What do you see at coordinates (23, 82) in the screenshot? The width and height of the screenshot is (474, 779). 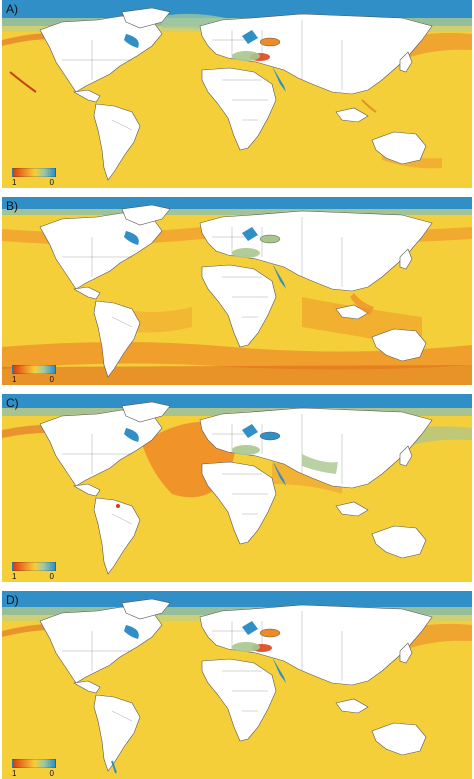 I see `hotspot-track` at bounding box center [23, 82].